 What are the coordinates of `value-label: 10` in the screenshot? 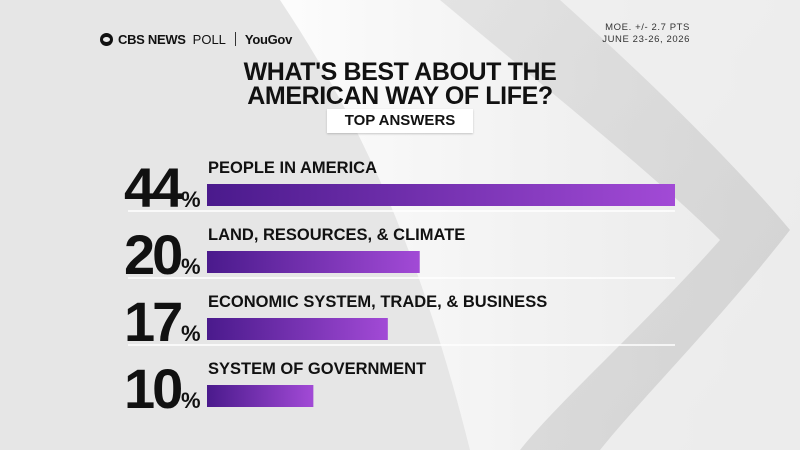 It's located at (152, 388).